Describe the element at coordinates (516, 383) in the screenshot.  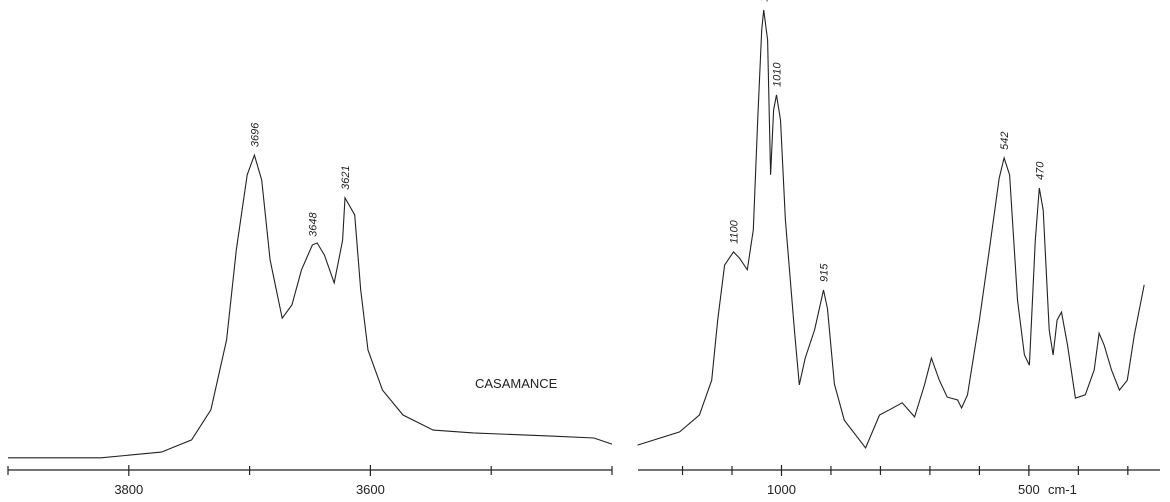
I see `sample-label: CASAMANCE` at that location.